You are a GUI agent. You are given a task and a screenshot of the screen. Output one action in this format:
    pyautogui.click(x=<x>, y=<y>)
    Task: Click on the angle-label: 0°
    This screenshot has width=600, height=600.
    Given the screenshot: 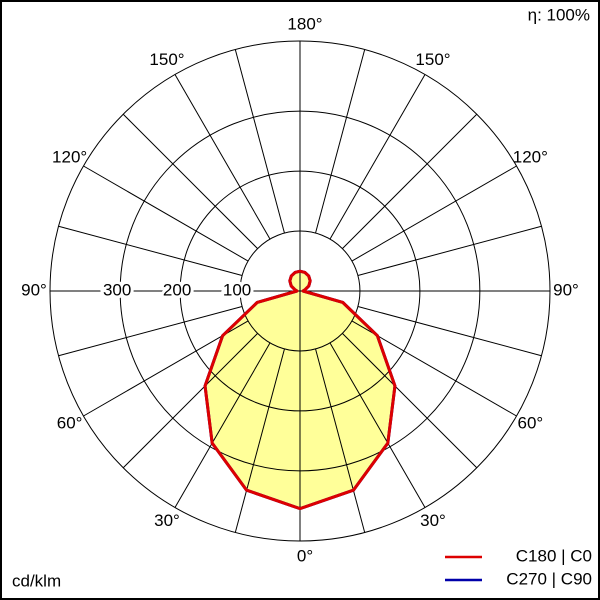 What is the action you would take?
    pyautogui.click(x=305, y=555)
    